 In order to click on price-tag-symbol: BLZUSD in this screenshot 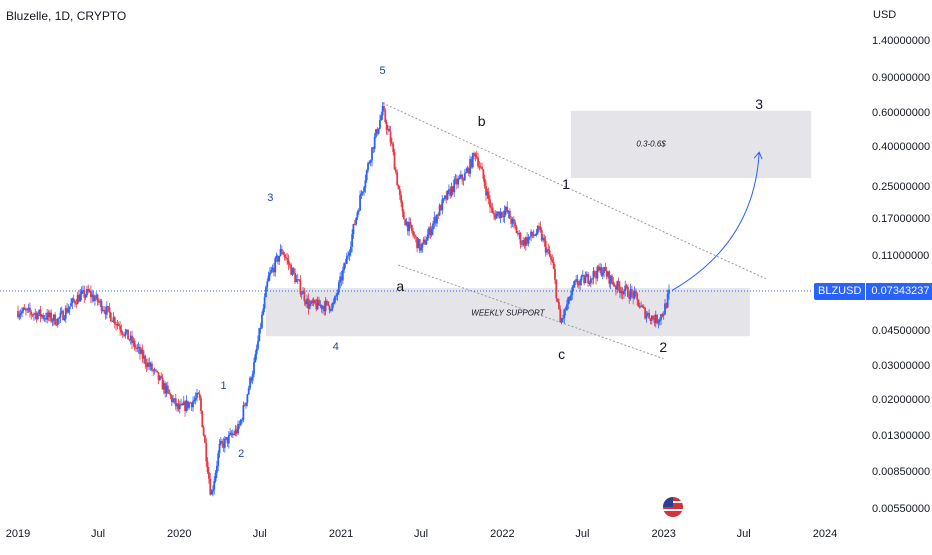, I will do `click(840, 291)`.